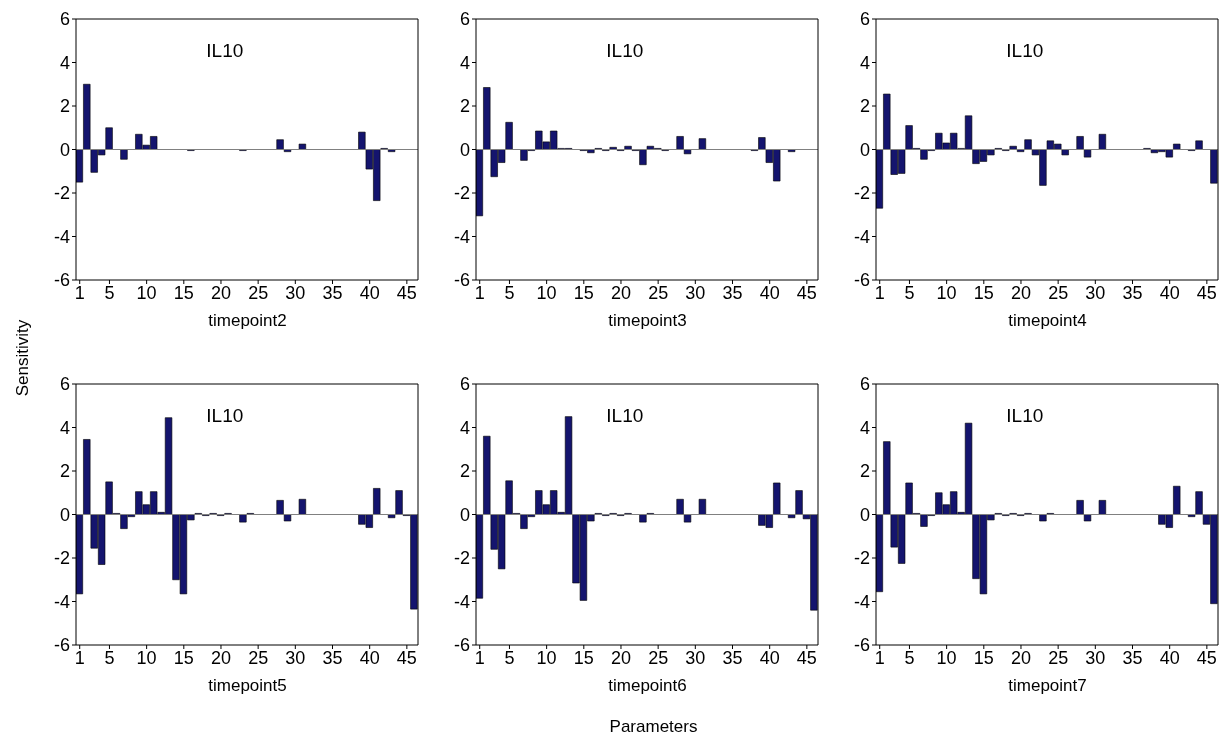 The height and width of the screenshot is (750, 1231). Describe the element at coordinates (247, 686) in the screenshot. I see `x-axis-title: timepoint5` at that location.